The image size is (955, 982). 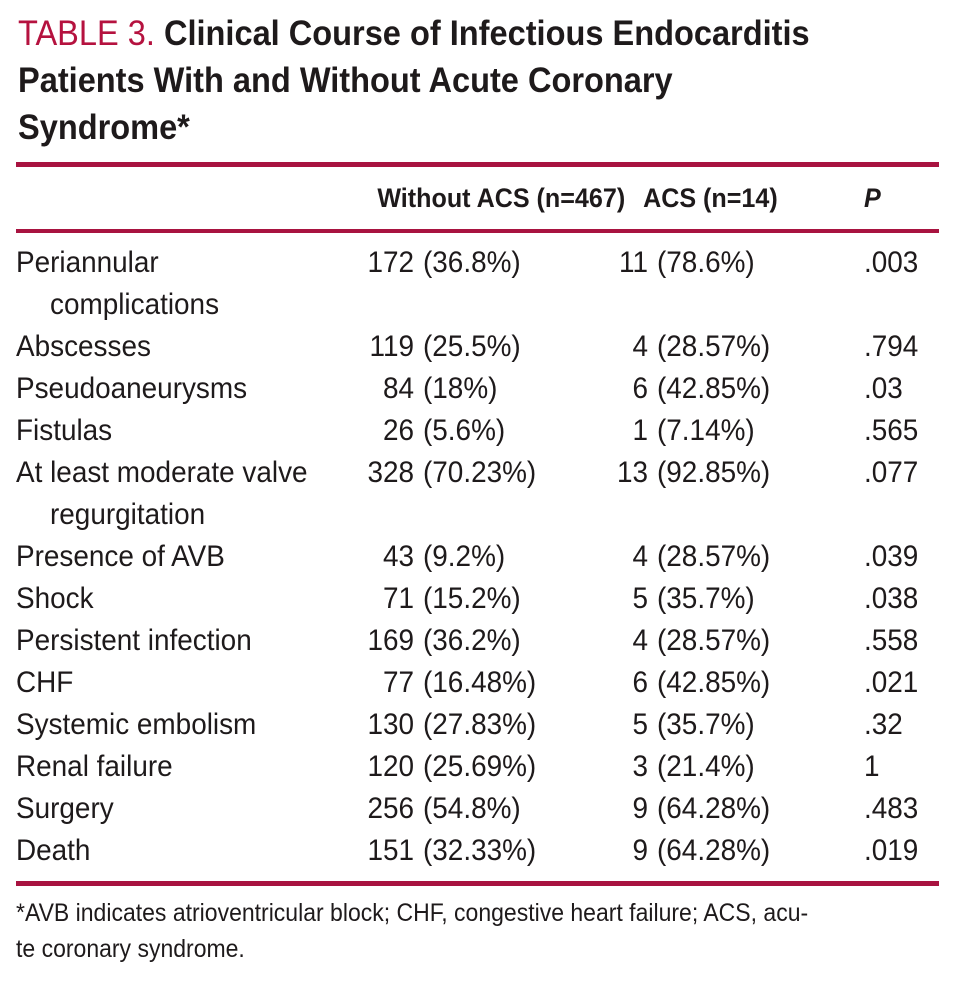 I want to click on table-row-death: Death 151 (32.33%) 9 (64.28%) .019, so click(x=477, y=851).